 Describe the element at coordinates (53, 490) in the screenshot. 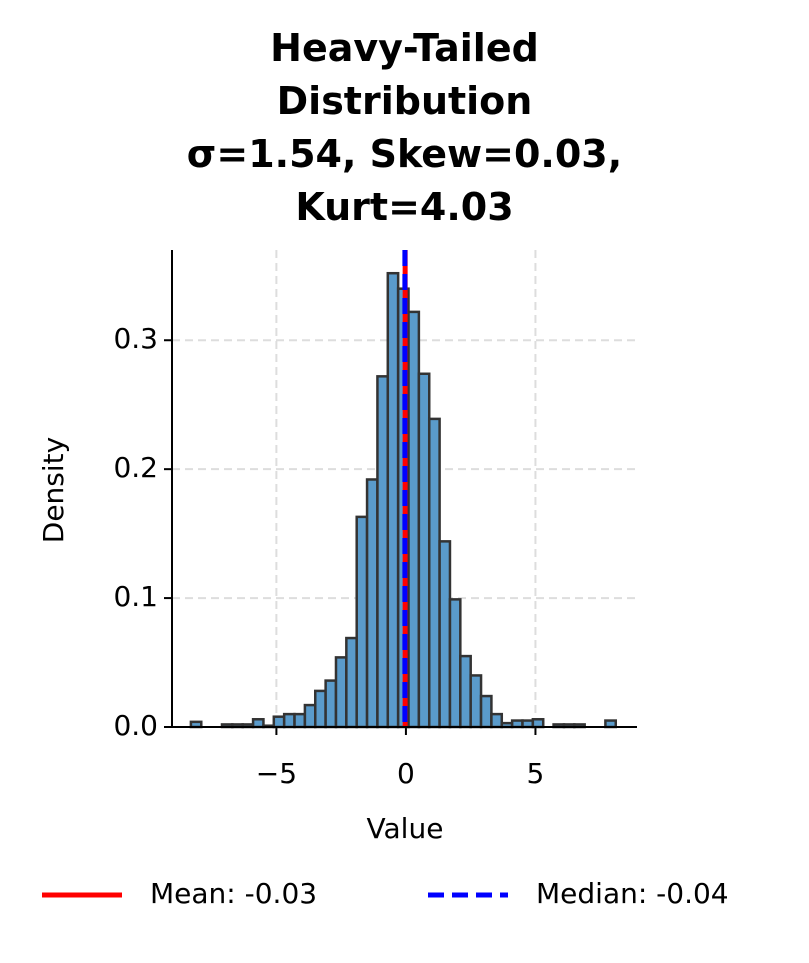

I see `y-axis-label: Density` at that location.